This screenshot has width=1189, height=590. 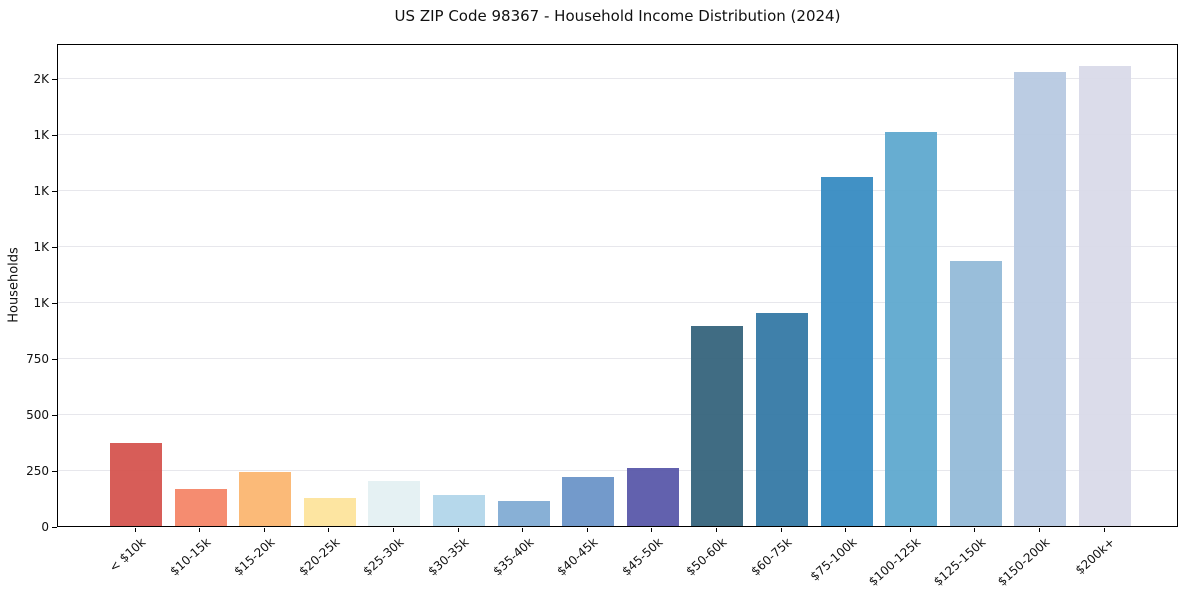 What do you see at coordinates (127, 555) in the screenshot?
I see `x-tick-label: < $10k` at bounding box center [127, 555].